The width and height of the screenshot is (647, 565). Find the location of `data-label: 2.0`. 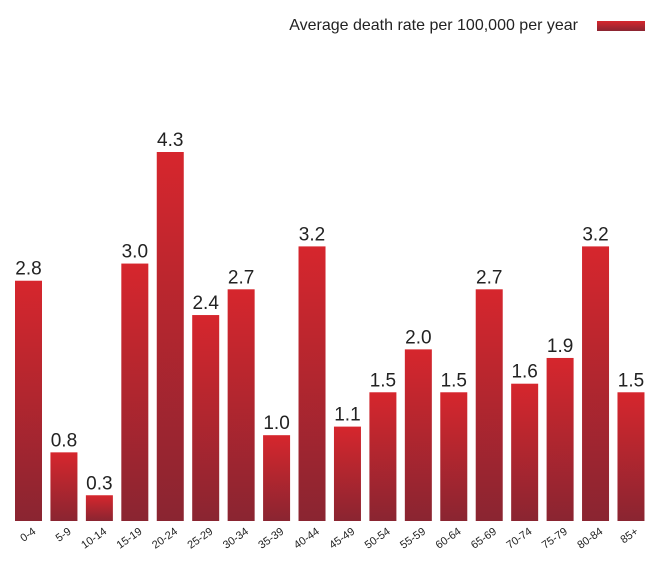

data-label: 2.0 is located at coordinates (418, 337).